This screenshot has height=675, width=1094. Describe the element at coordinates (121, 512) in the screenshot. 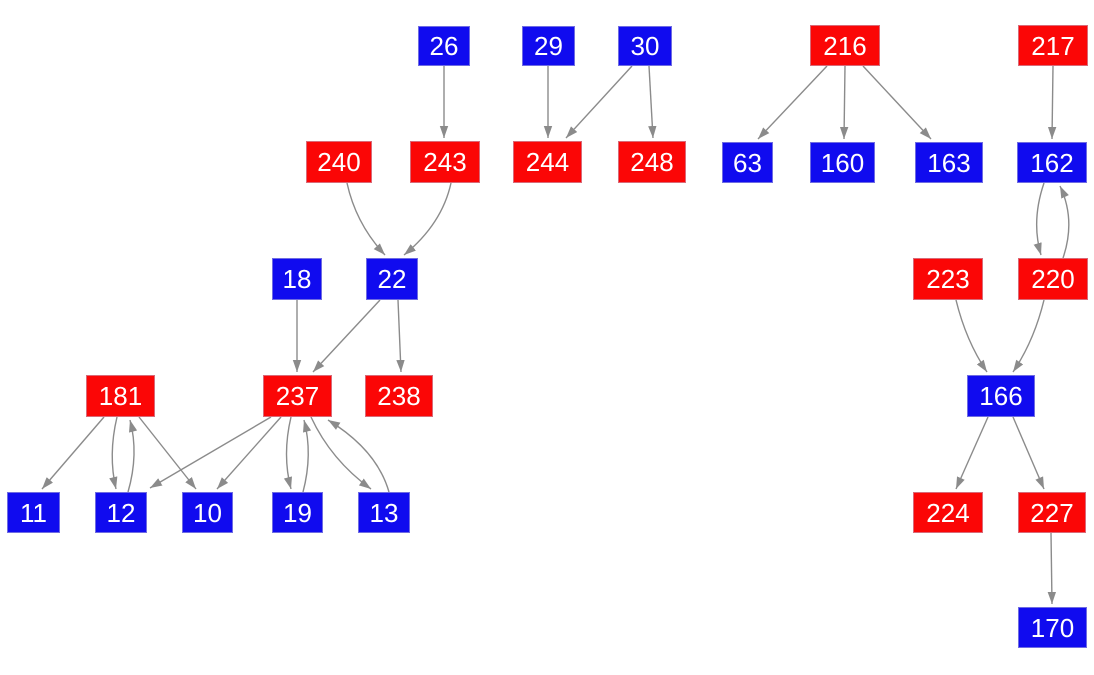

I see `node-12: 12` at that location.